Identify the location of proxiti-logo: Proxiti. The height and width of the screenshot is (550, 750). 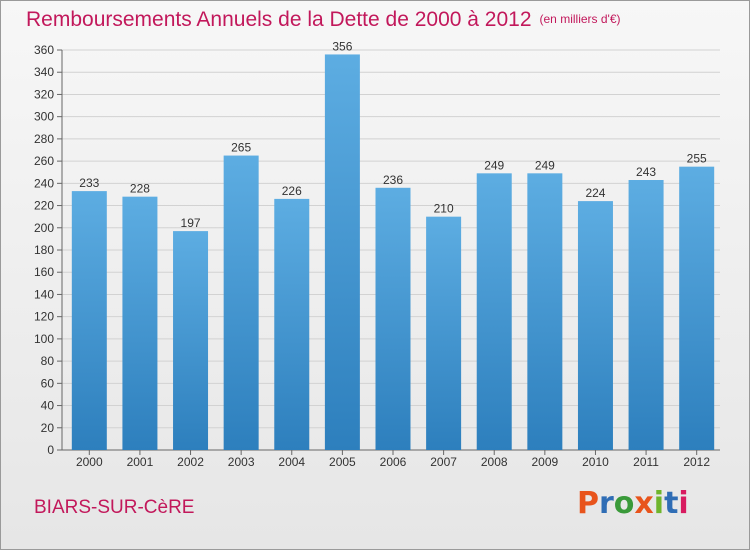
(633, 503).